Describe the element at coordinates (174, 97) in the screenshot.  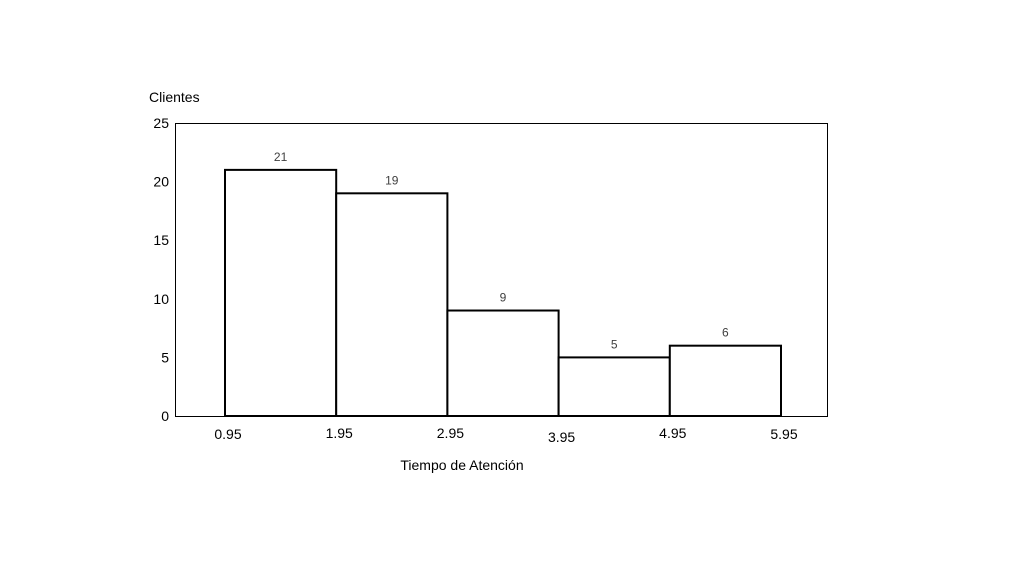
I see `y-axis-label: Clientes` at that location.